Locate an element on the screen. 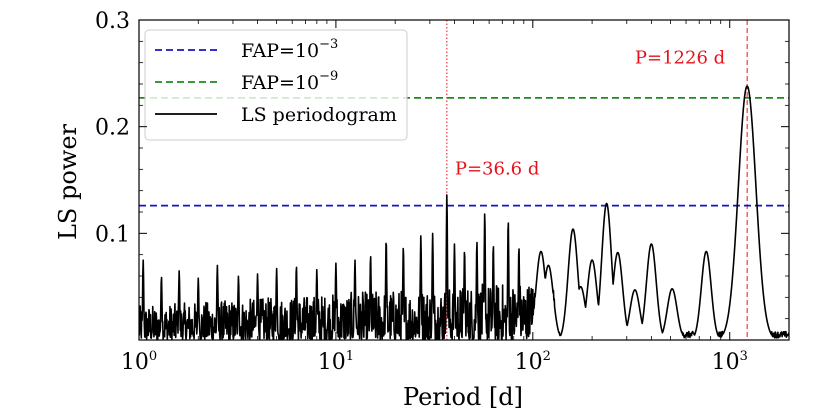 The width and height of the screenshot is (830, 415). legend-label-2-base: LS periodogram is located at coordinates (319, 115).